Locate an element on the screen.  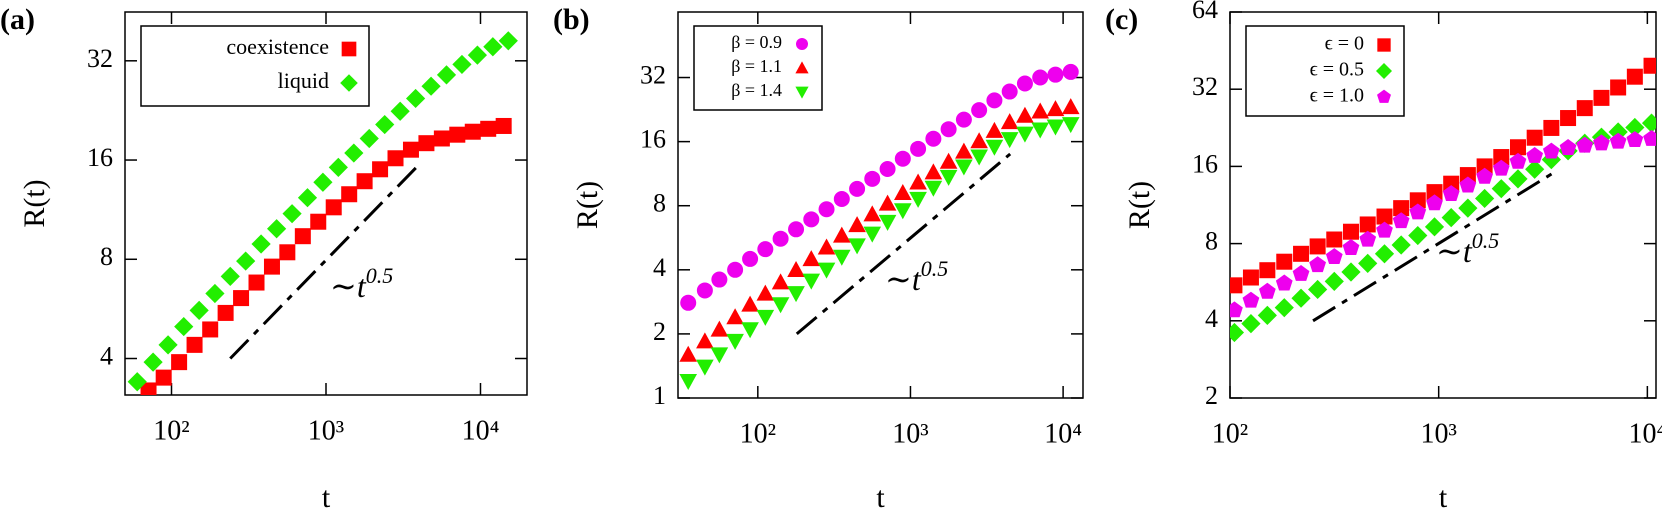
y-axis-label: R(t) is located at coordinates (1139, 205).